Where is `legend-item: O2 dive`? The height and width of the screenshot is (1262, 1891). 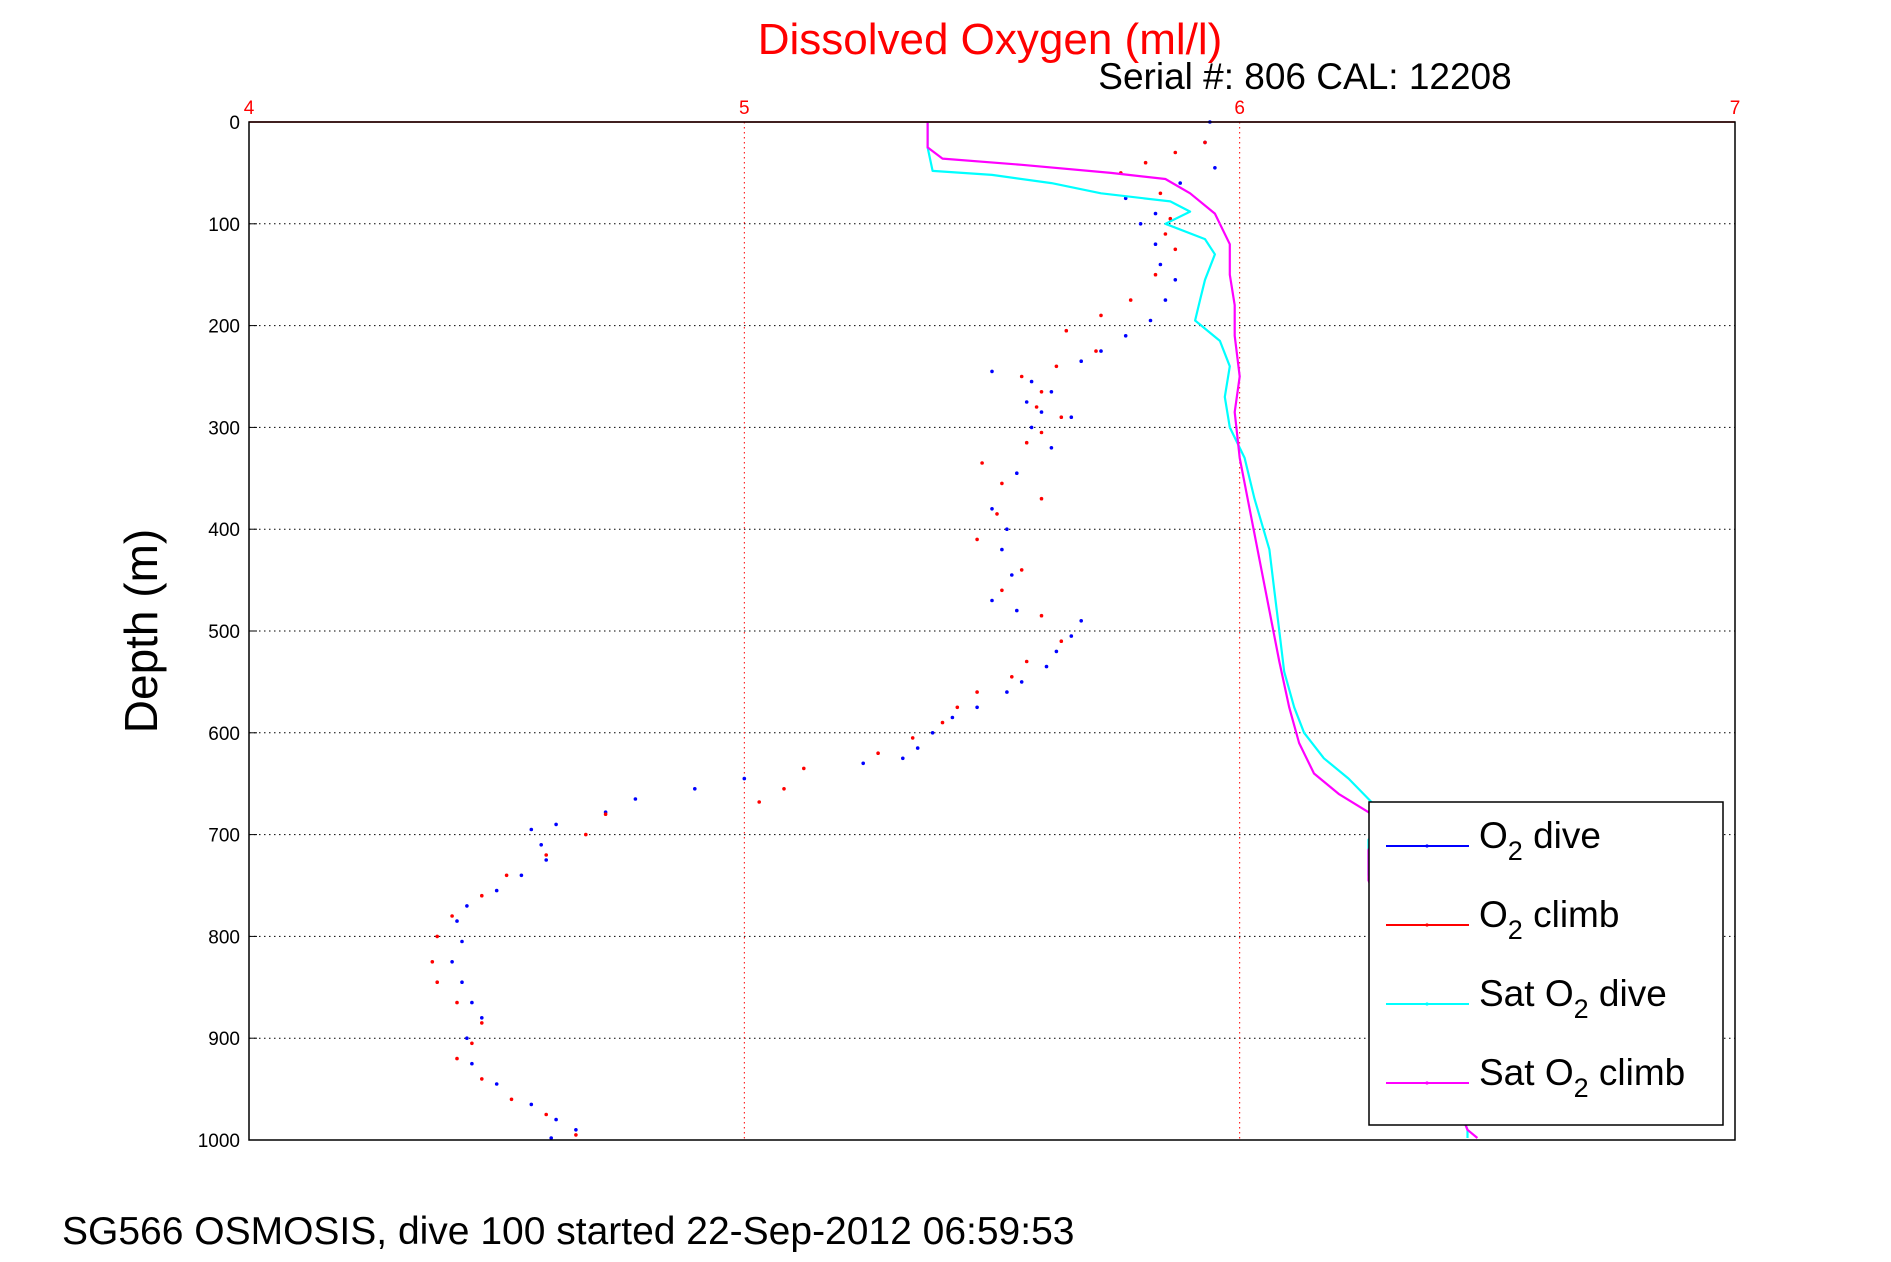 legend-item: O2 dive is located at coordinates (1493, 840).